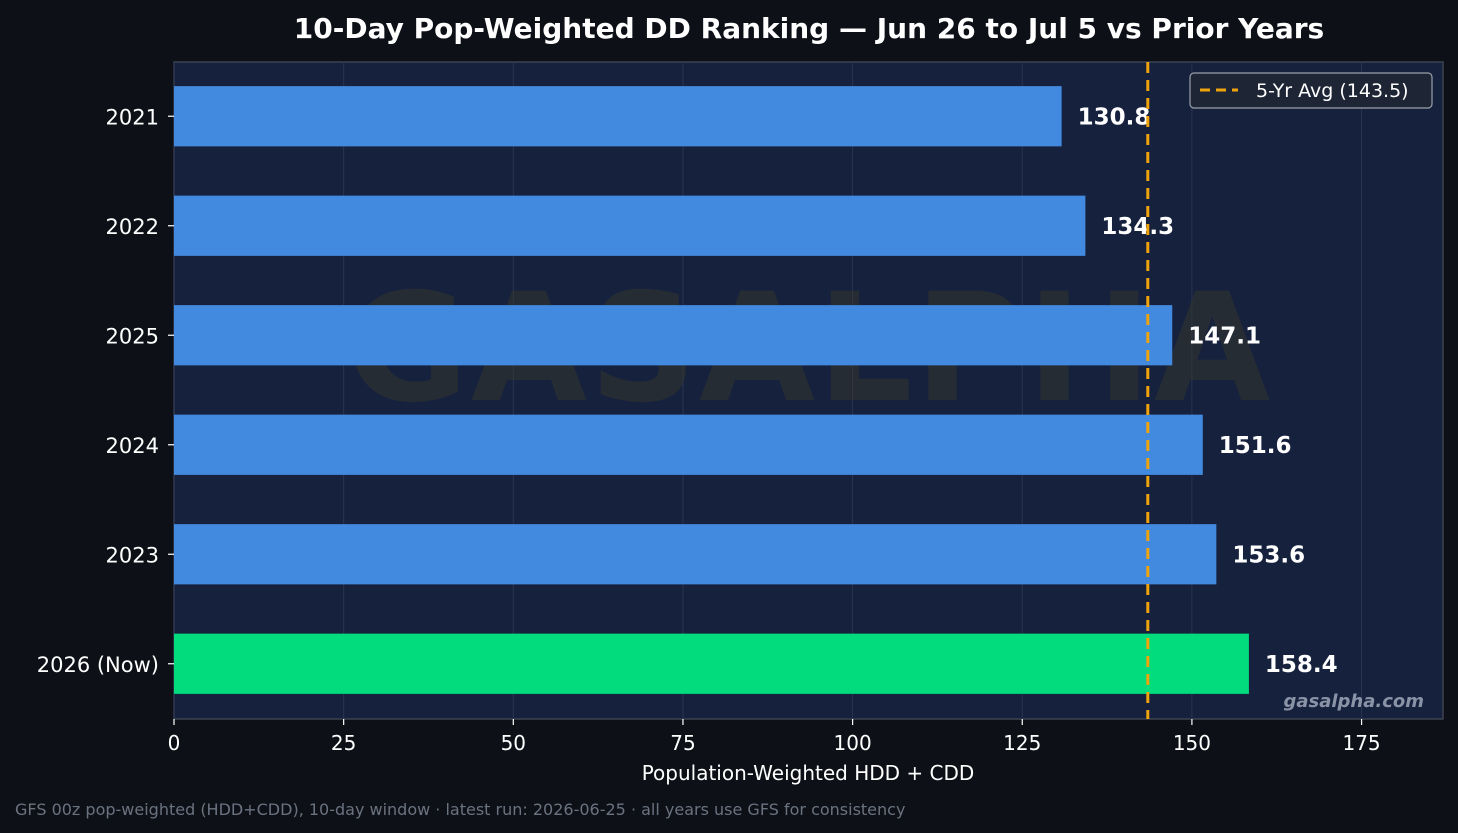 This screenshot has width=1458, height=833. Describe the element at coordinates (132, 446) in the screenshot. I see `y-tick-label: 2024` at that location.